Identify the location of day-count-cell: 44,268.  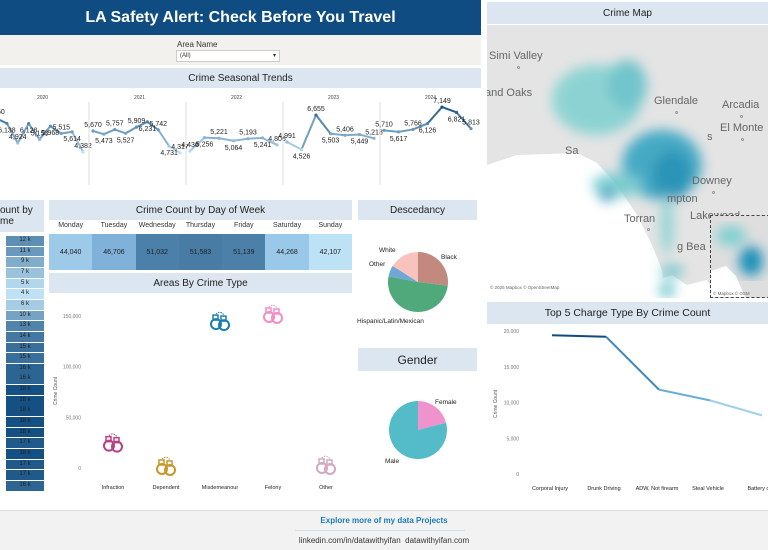
(287, 252).